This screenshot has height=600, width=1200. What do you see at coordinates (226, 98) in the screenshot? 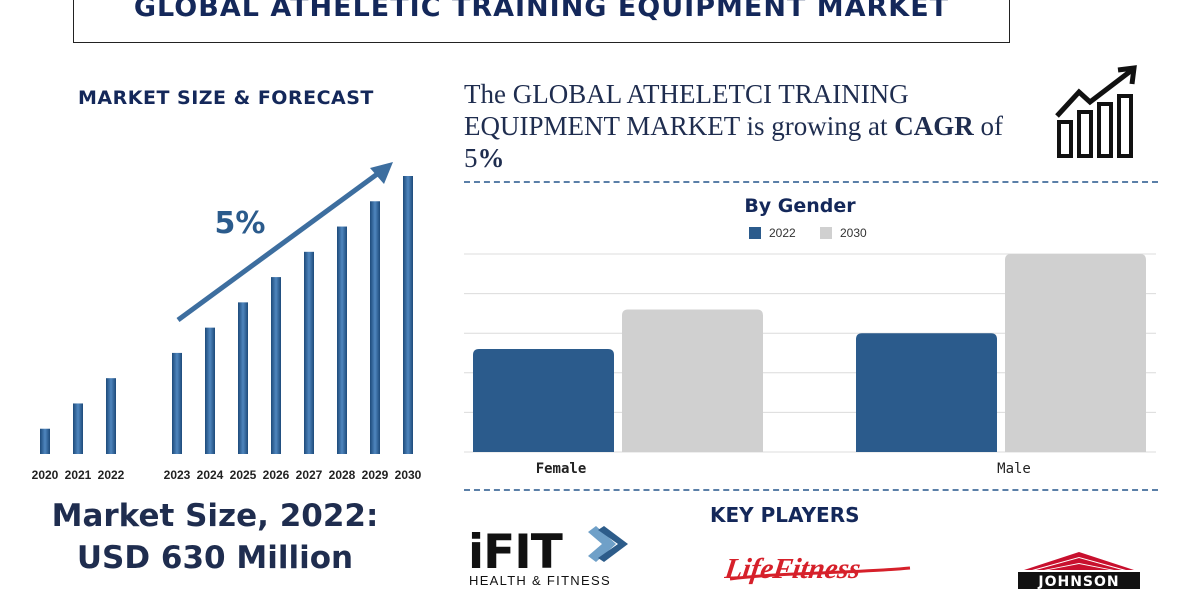
I see `forecast-heading: MARKET SIZE & FORECAST` at bounding box center [226, 98].